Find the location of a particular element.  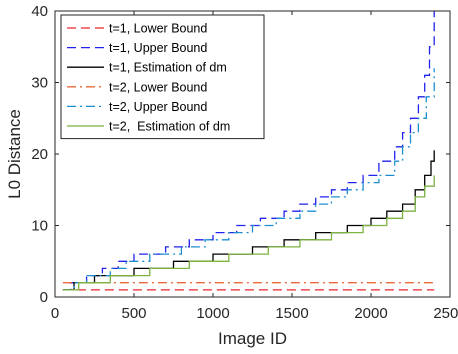

y-axis-label: L0 Distance is located at coordinates (14, 154).